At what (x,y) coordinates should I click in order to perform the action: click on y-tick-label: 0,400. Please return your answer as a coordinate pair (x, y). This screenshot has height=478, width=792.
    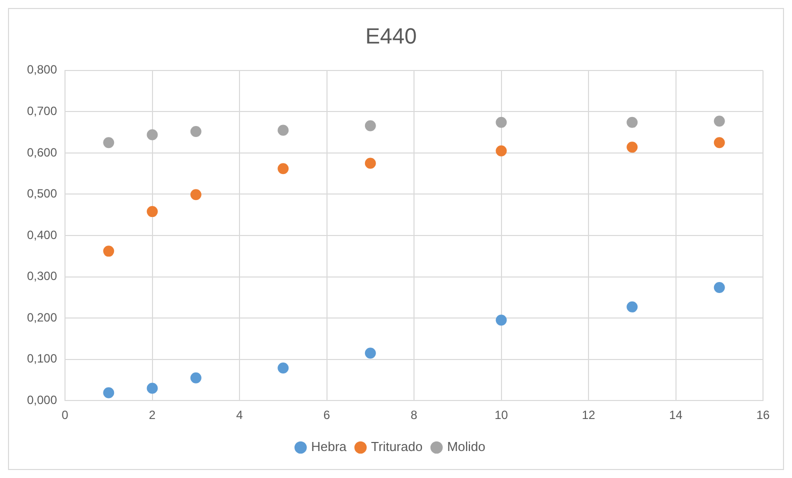
    Looking at the image, I should click on (42, 235).